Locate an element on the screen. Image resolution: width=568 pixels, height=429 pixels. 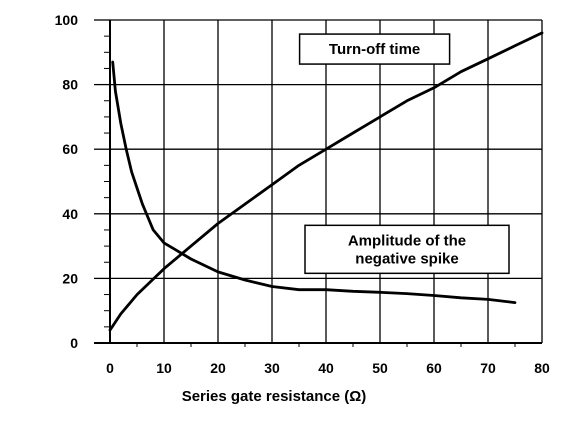
y-tick-label: 100 is located at coordinates (67, 20).